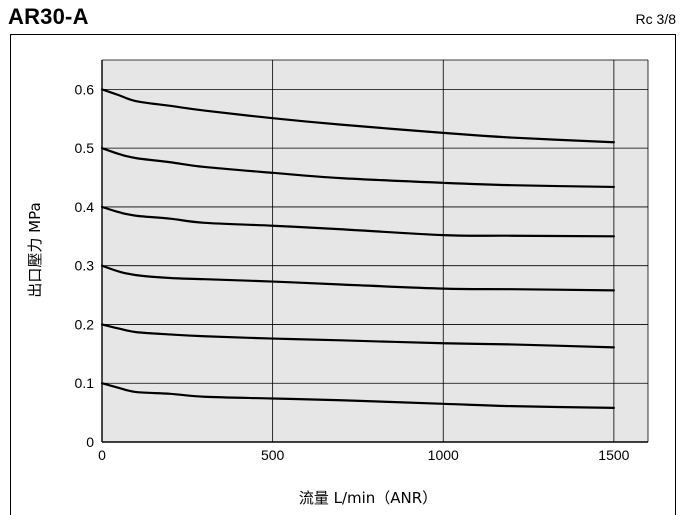  Describe the element at coordinates (85, 89) in the screenshot. I see `y-tick-label-6: 0.6` at that location.